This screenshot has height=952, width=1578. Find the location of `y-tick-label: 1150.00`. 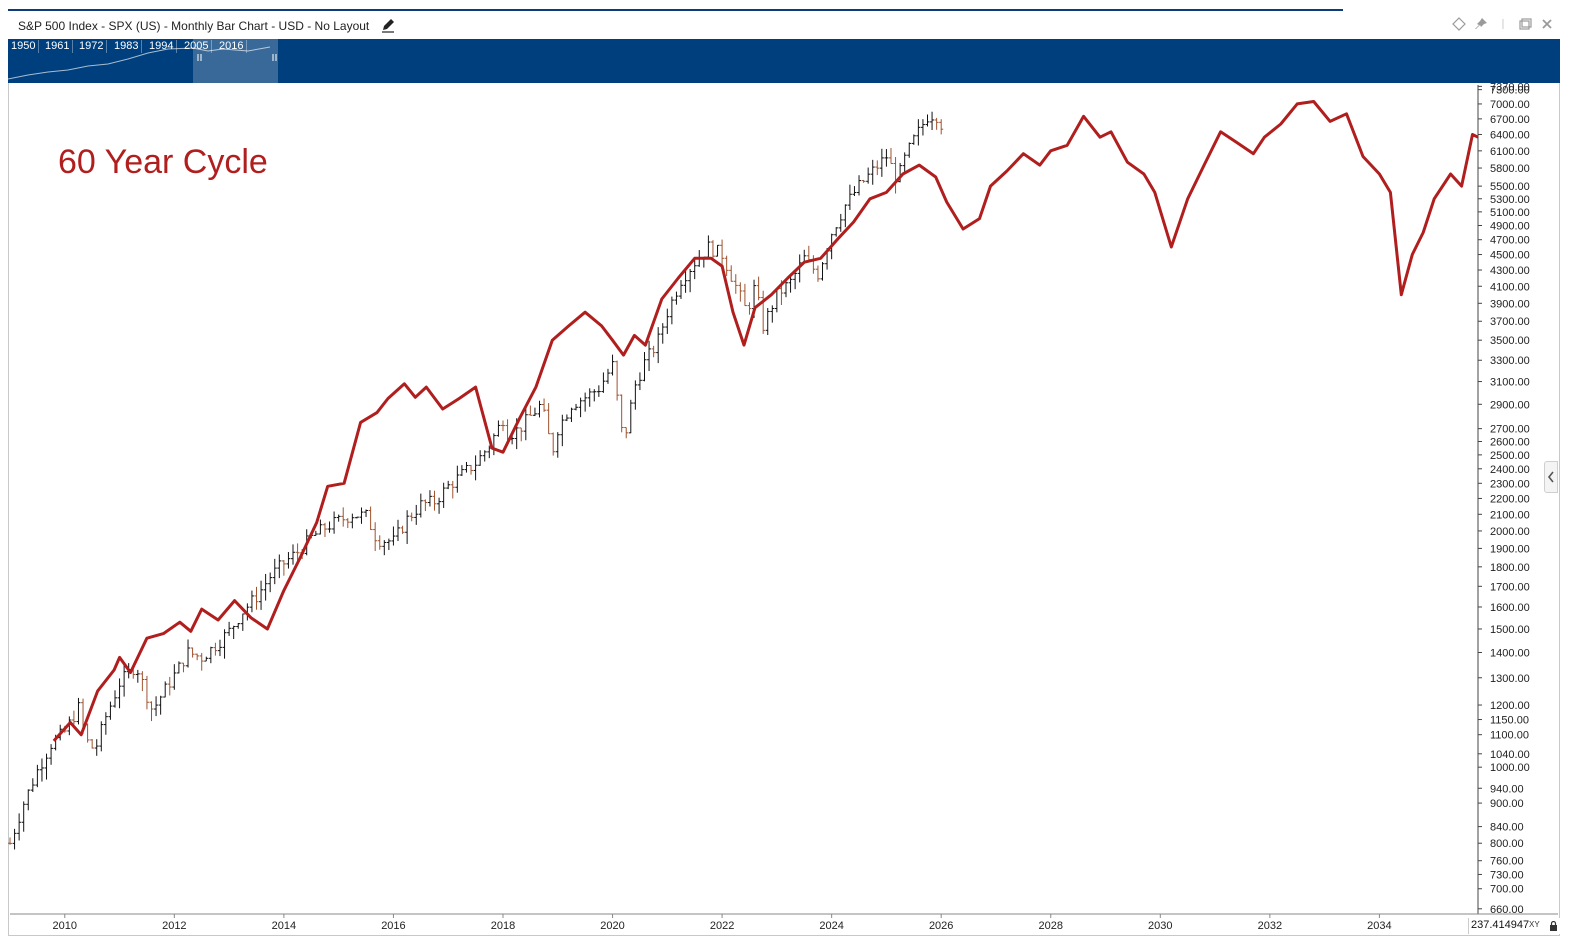

y-tick-label: 1150.00 is located at coordinates (1509, 721).